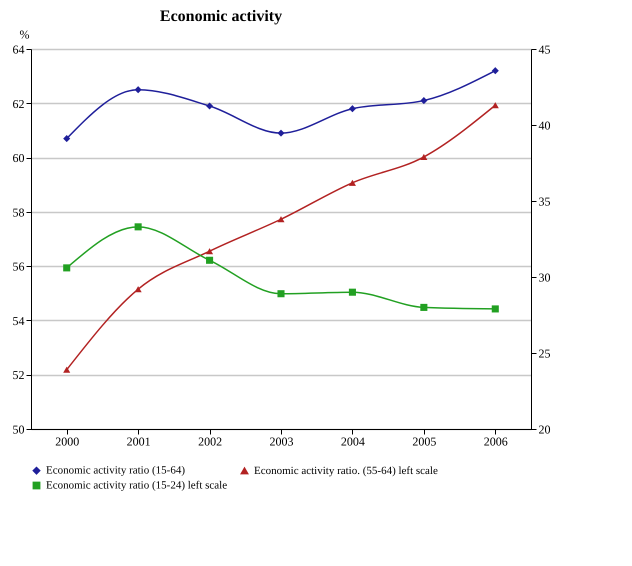  Describe the element at coordinates (544, 429) in the screenshot. I see `y2-tick-label: 20` at that location.